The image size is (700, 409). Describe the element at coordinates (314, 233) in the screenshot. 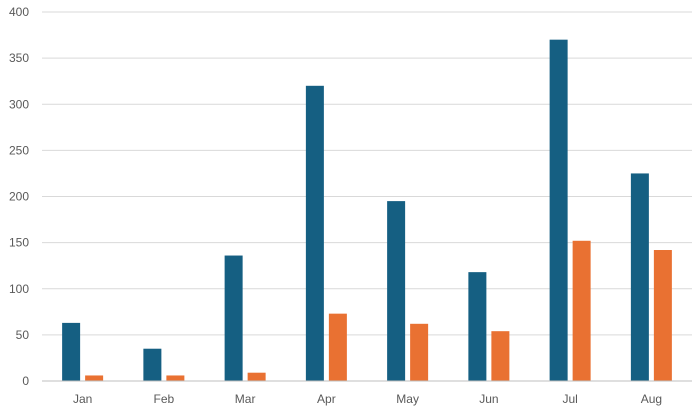

I see `bar-series-1-apr` at that location.